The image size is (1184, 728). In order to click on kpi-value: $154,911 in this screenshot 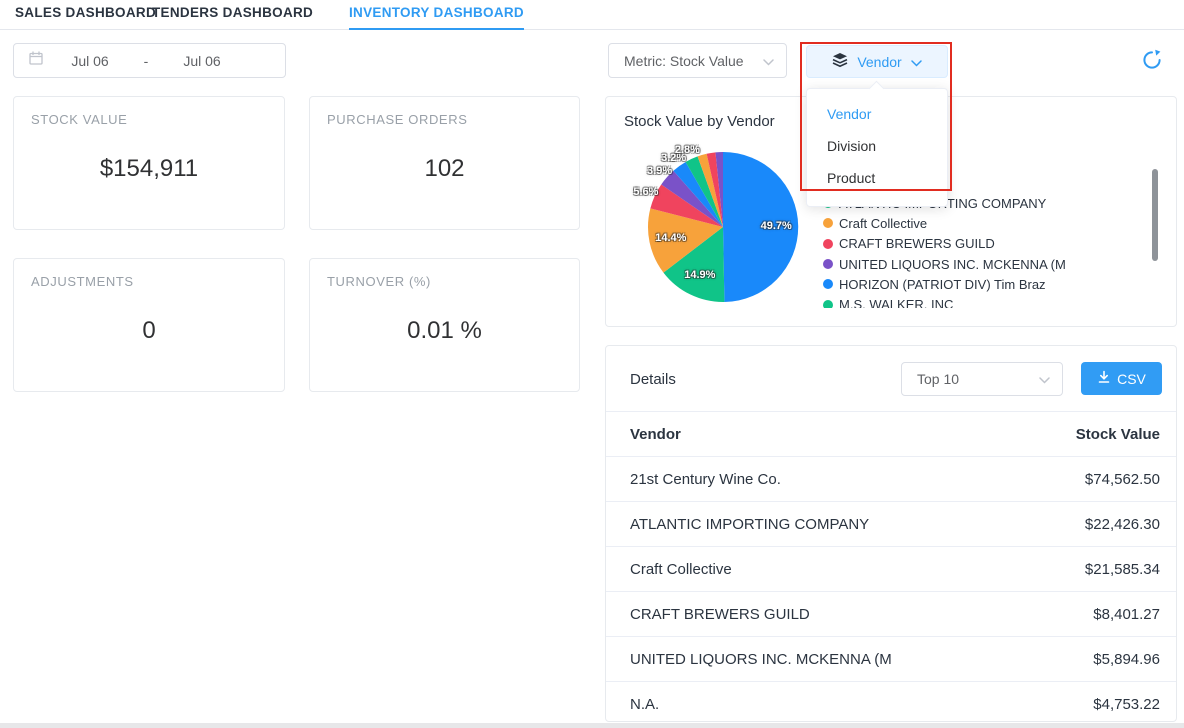, I will do `click(149, 168)`.